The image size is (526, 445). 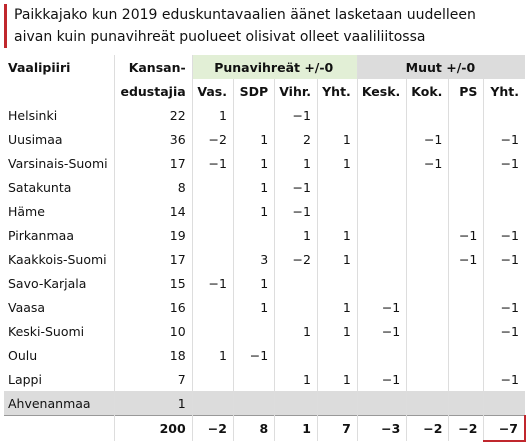 I want to click on total-cell: −2, so click(x=212, y=428).